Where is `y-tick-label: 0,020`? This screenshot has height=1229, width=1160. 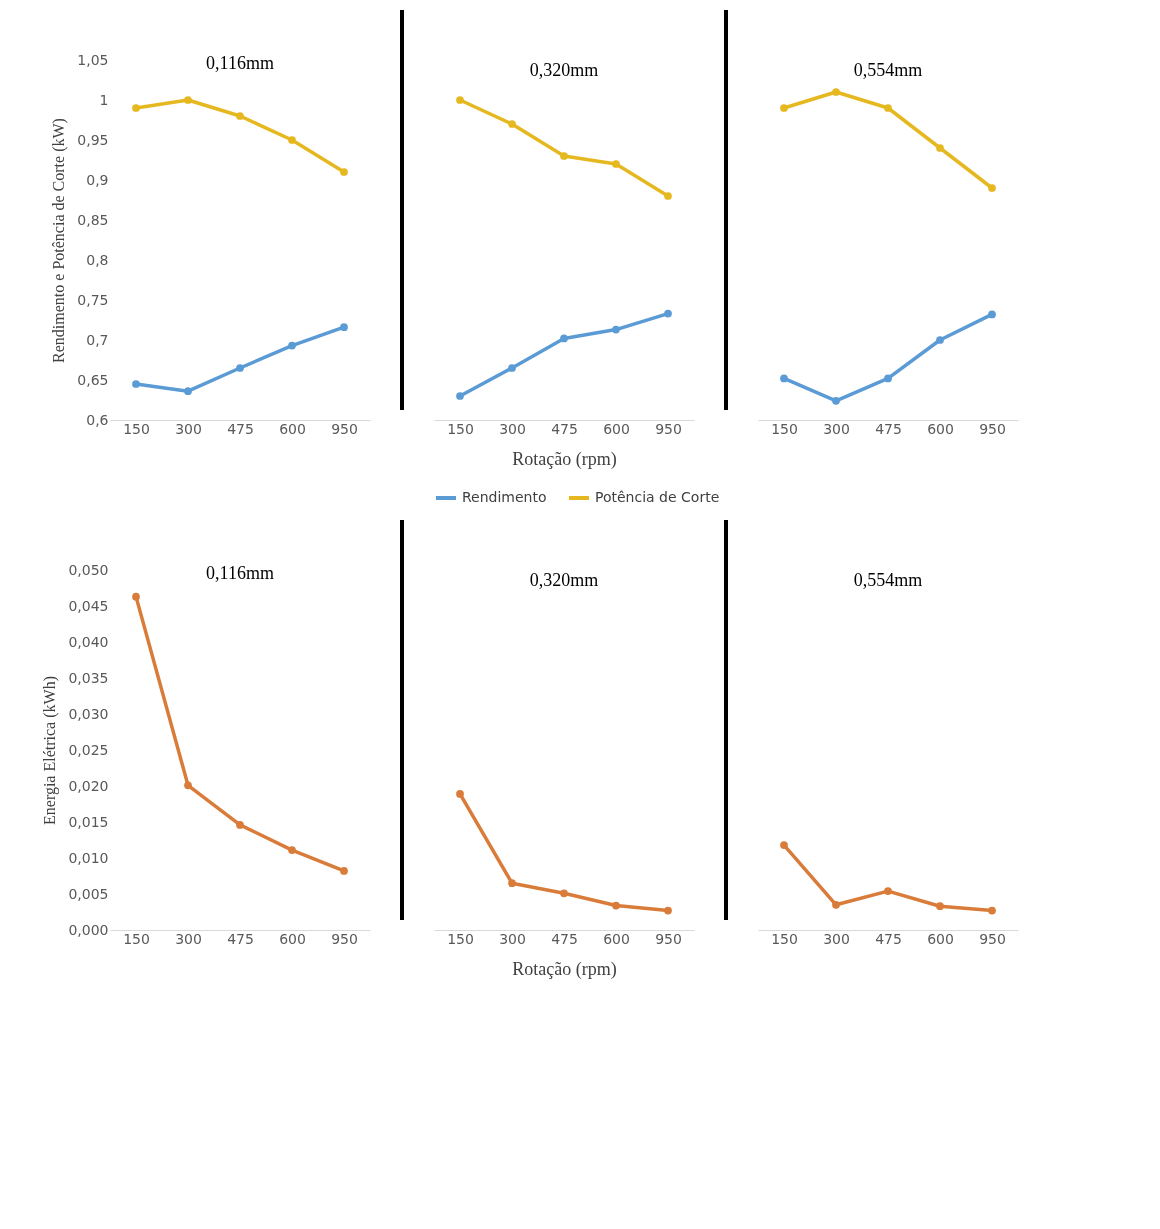
y-tick-label: 0,020 is located at coordinates (88, 785).